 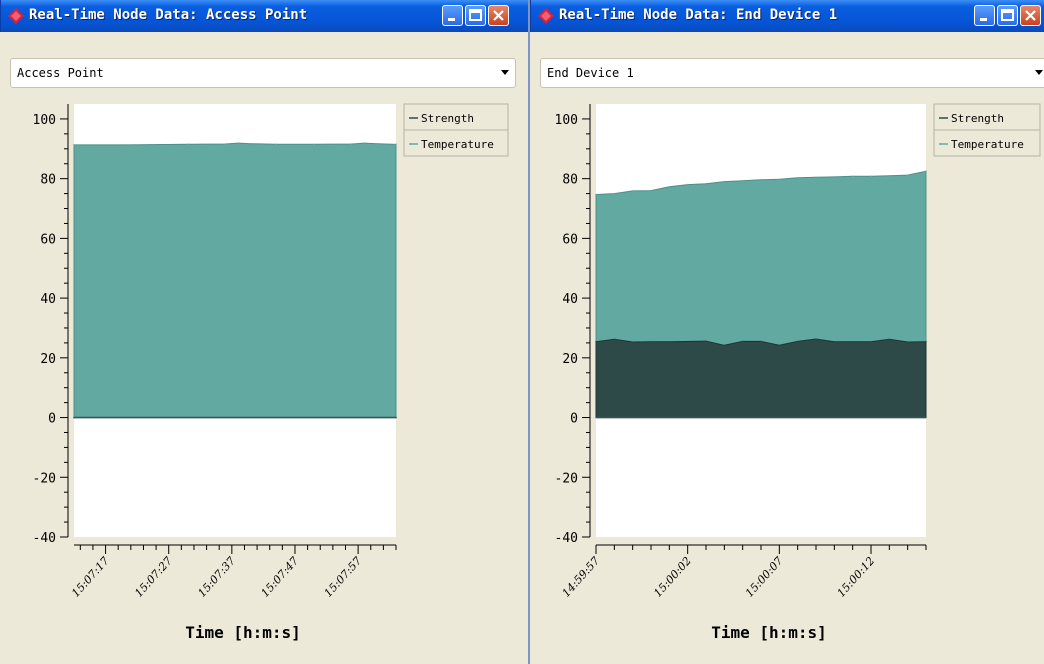 I want to click on y-tick-label: 100, so click(x=44, y=120).